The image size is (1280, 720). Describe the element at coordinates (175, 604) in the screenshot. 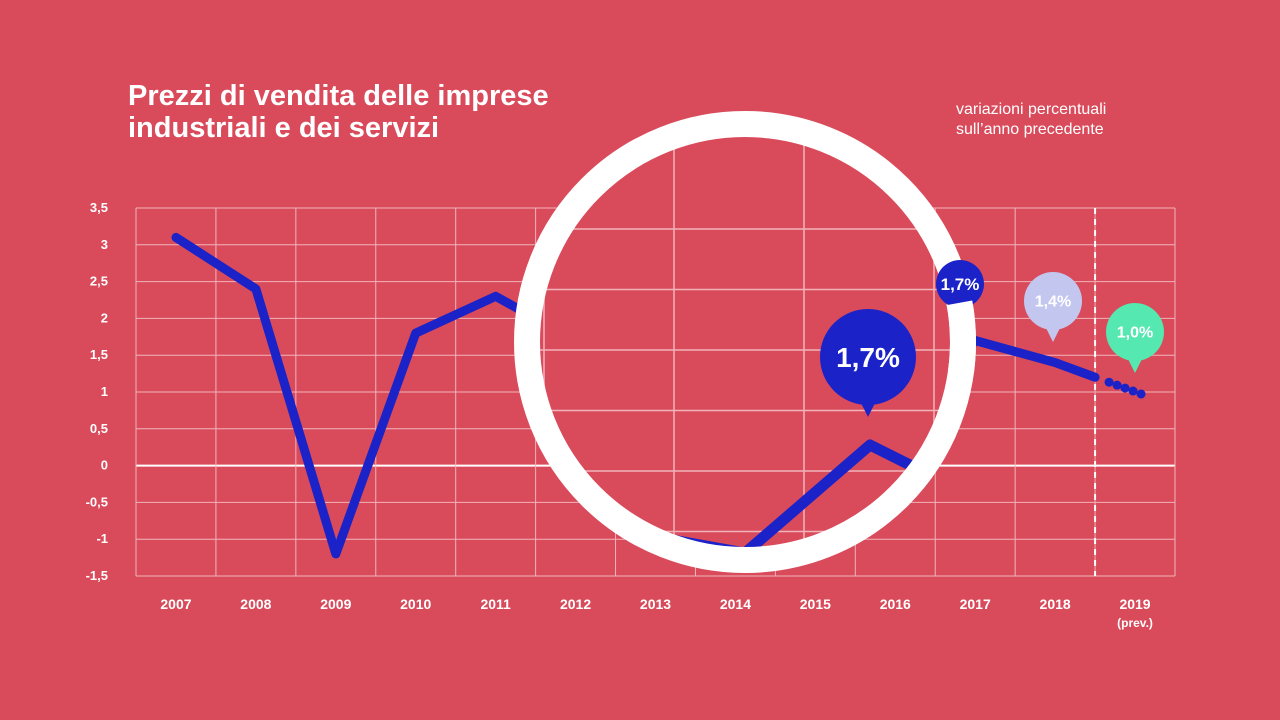

I see `x-tick-label: 2007` at that location.